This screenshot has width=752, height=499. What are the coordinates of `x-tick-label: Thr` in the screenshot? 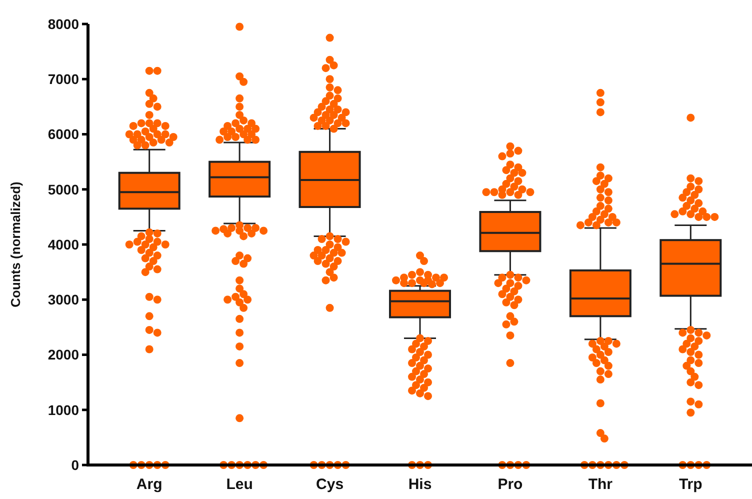 It's located at (600, 484).